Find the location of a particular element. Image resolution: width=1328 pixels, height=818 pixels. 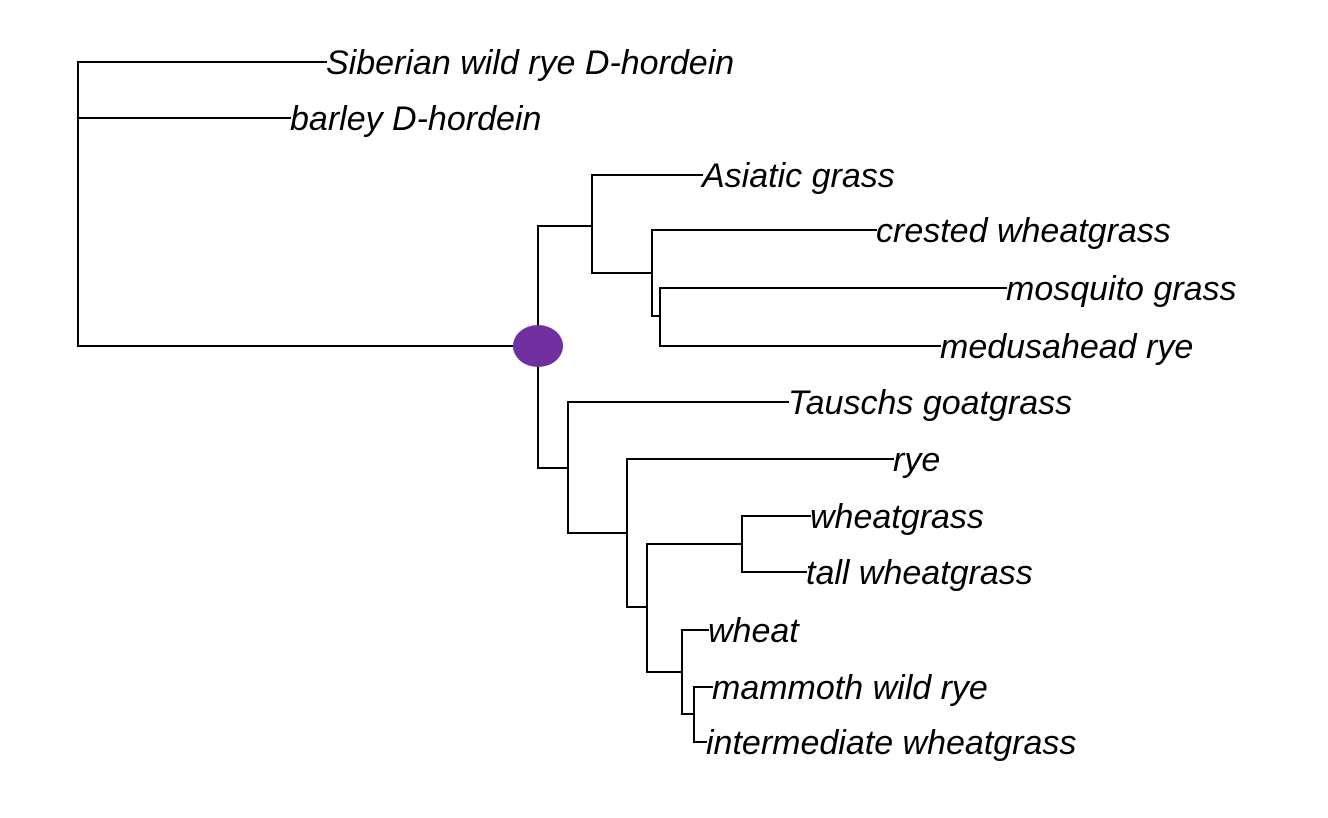

tip-label-intermediate-wheatgrass: intermediate wheatgrass is located at coordinates (891, 743).